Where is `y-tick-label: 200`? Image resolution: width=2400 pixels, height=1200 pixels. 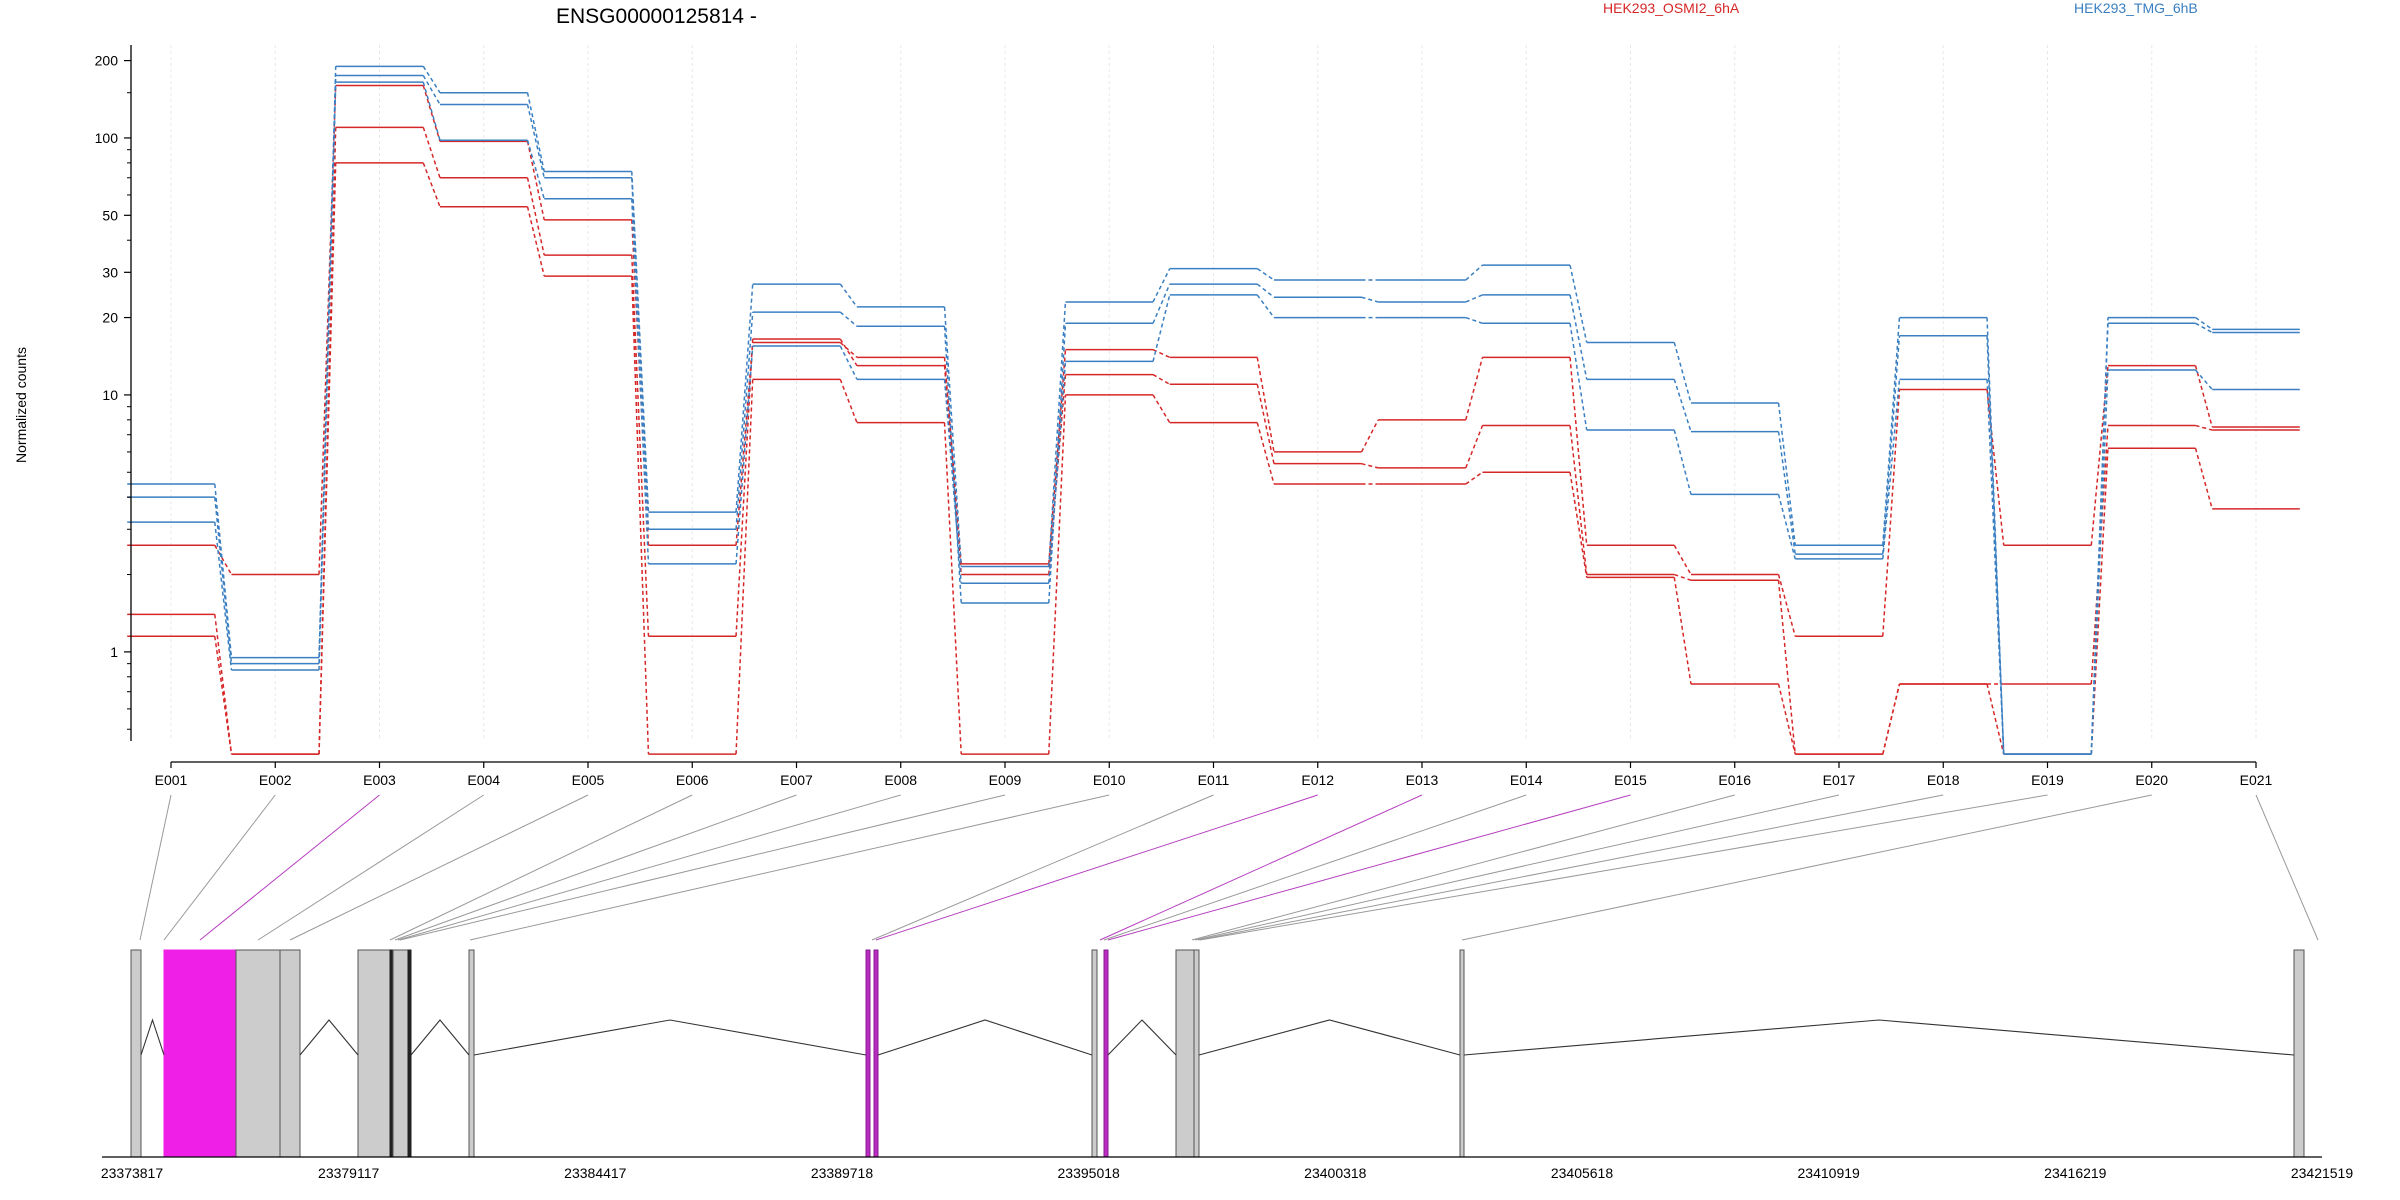
y-tick-label: 200 is located at coordinates (107, 61).